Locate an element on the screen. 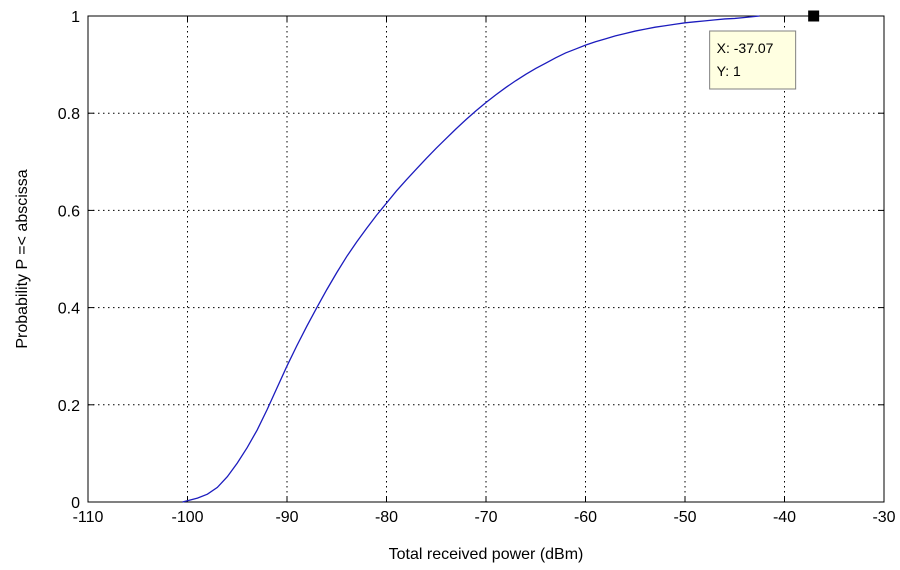 The width and height of the screenshot is (900, 570). x-tick-label: -100 is located at coordinates (187, 517).